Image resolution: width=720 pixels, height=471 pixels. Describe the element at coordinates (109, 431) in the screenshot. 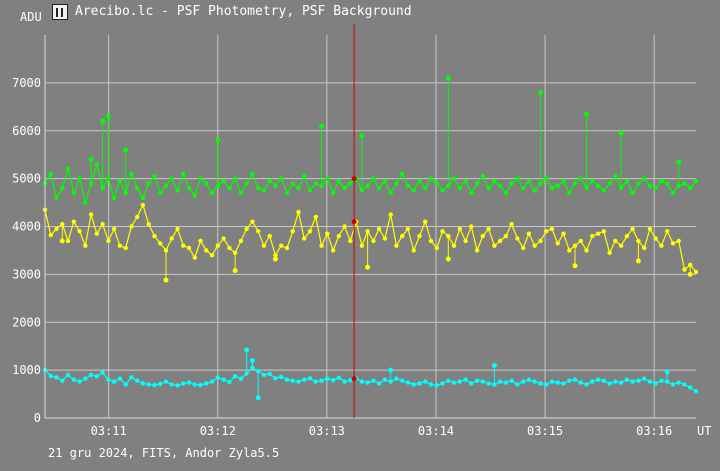

I see `x-tick-label: 03:11` at that location.